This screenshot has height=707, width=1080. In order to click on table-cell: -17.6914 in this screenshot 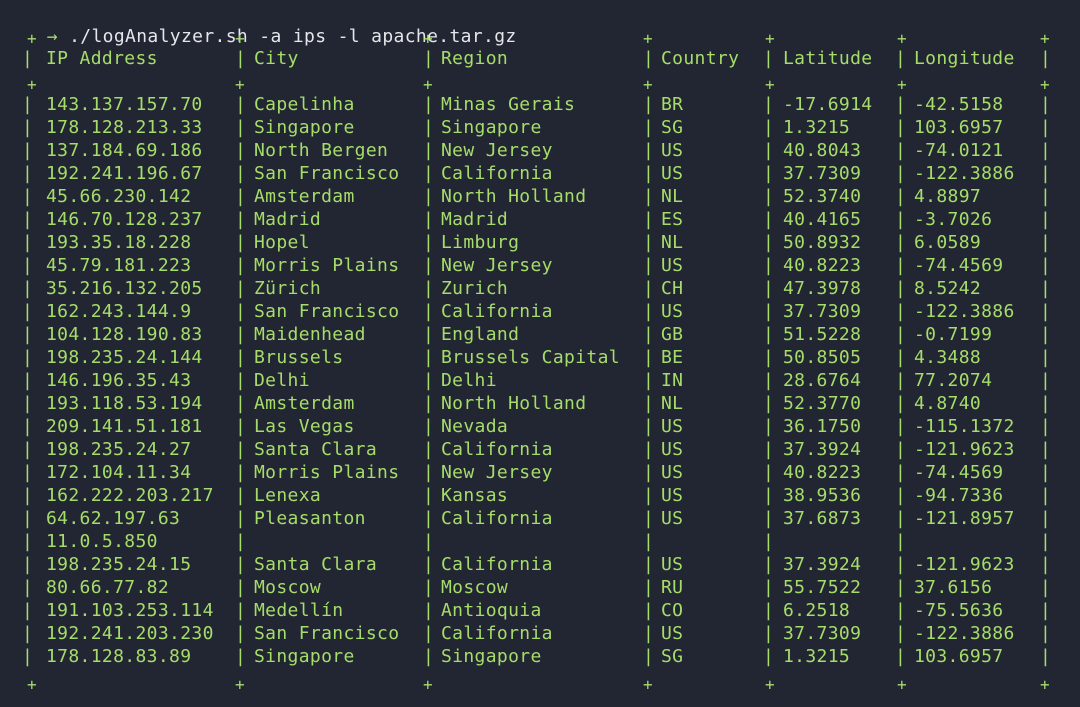, I will do `click(828, 104)`.